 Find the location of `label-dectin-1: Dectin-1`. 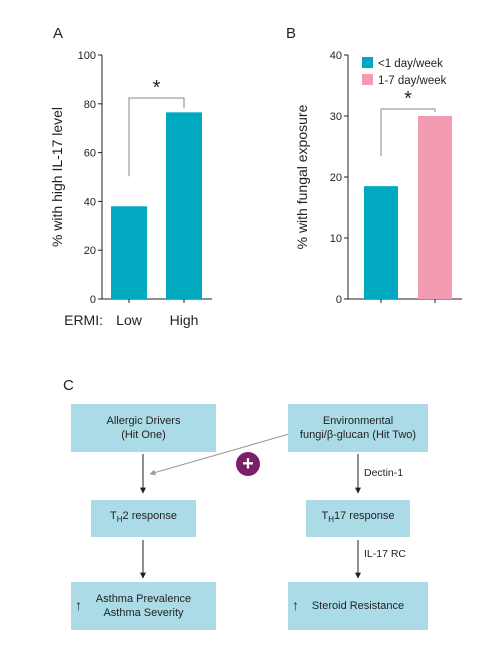

label-dectin-1: Dectin-1 is located at coordinates (384, 473).